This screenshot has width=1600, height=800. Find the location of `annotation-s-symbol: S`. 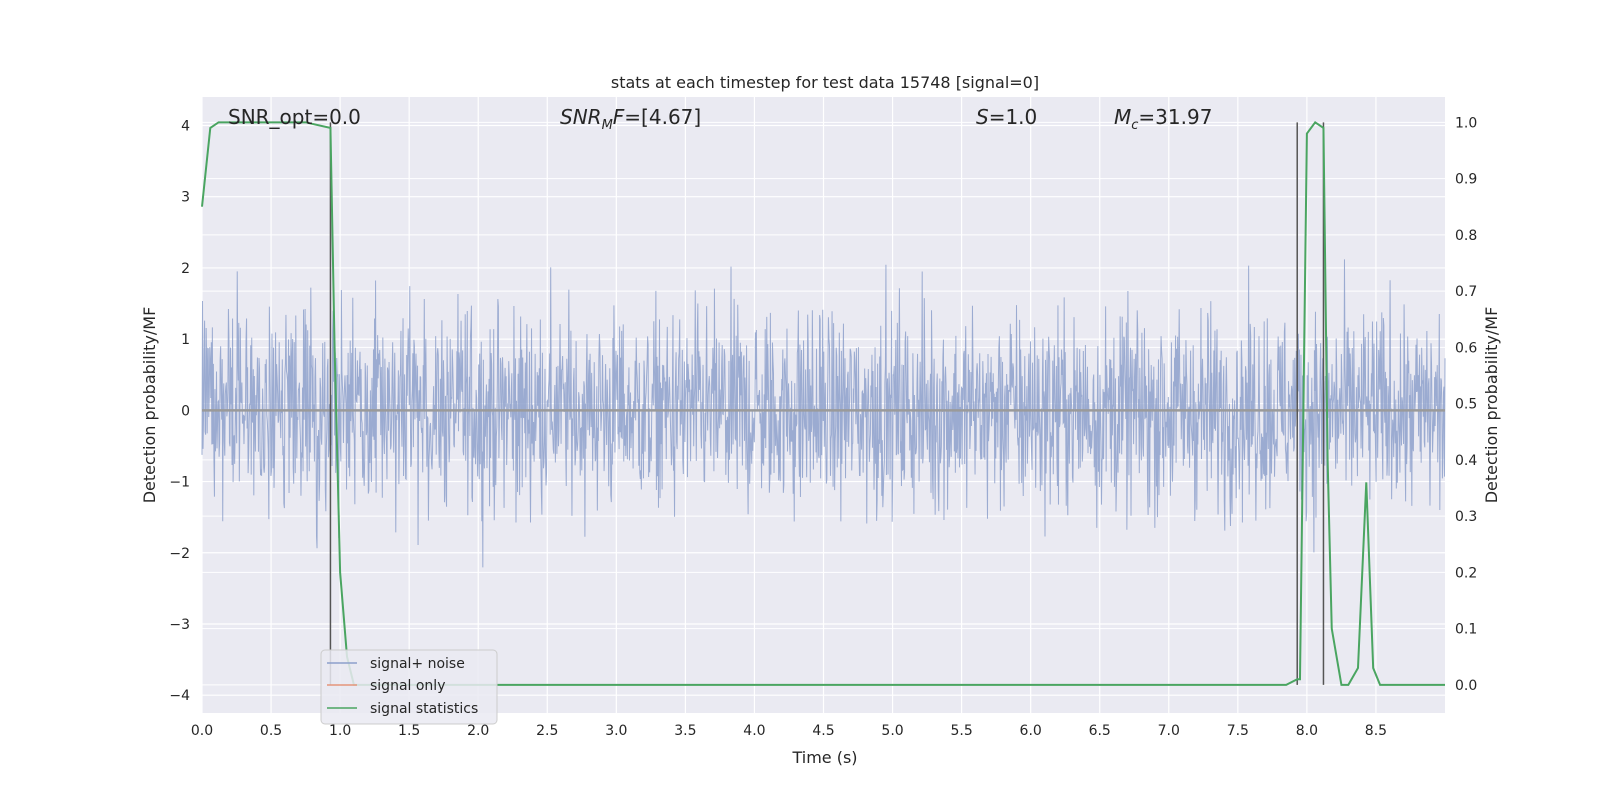

annotation-s-symbol: S is located at coordinates (982, 117).